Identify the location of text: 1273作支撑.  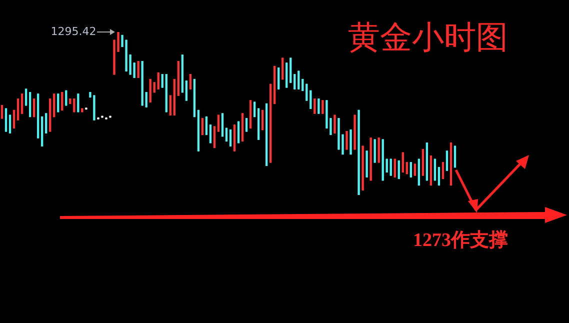
(460, 241).